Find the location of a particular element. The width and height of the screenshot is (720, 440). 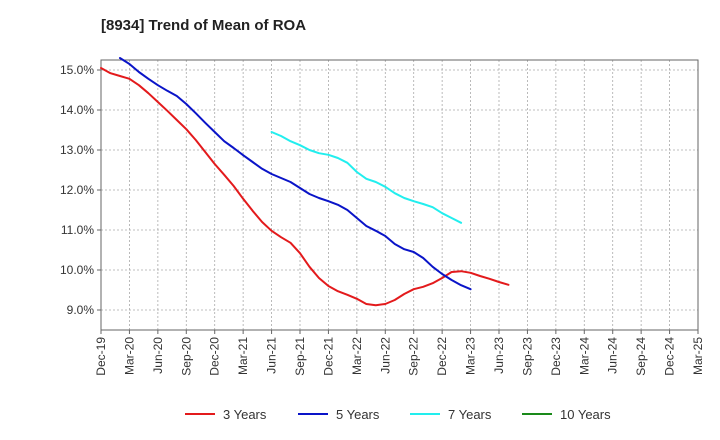

x-tick-label: Sep-20 is located at coordinates (186, 356).